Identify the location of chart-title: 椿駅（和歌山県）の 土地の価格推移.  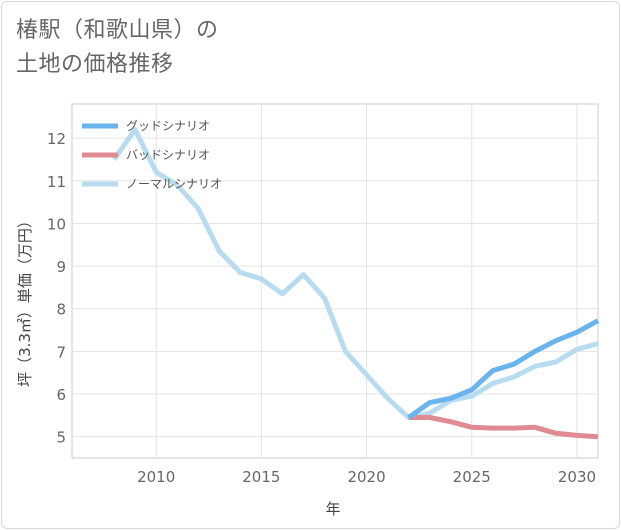
(117, 48).